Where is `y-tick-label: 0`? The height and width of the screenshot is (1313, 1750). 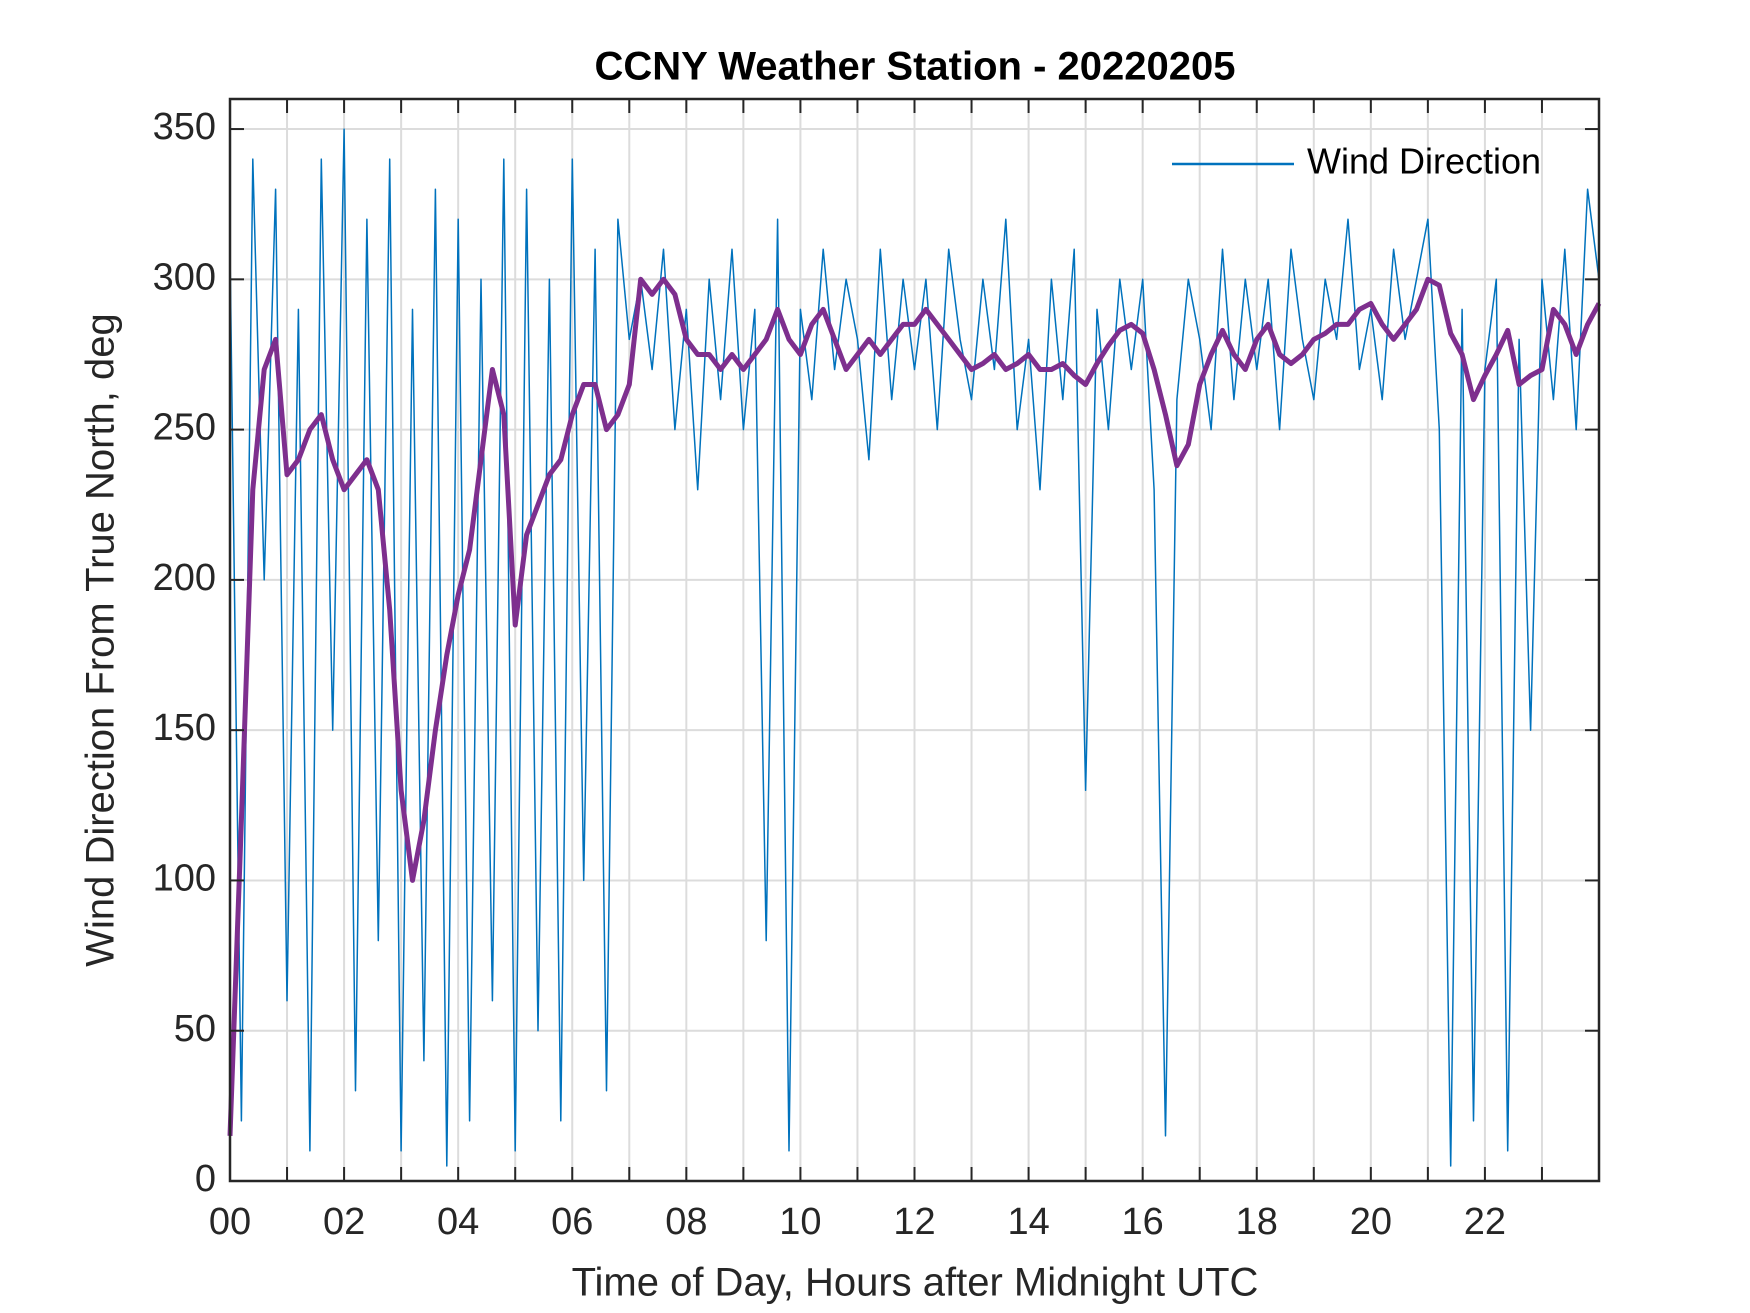
y-tick-label: 0 is located at coordinates (205, 1179).